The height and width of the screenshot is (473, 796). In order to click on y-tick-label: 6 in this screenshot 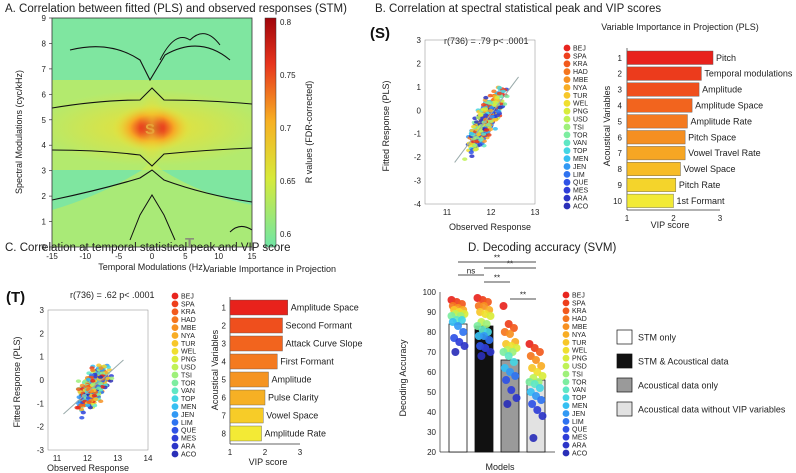, I will do `click(44, 94)`.